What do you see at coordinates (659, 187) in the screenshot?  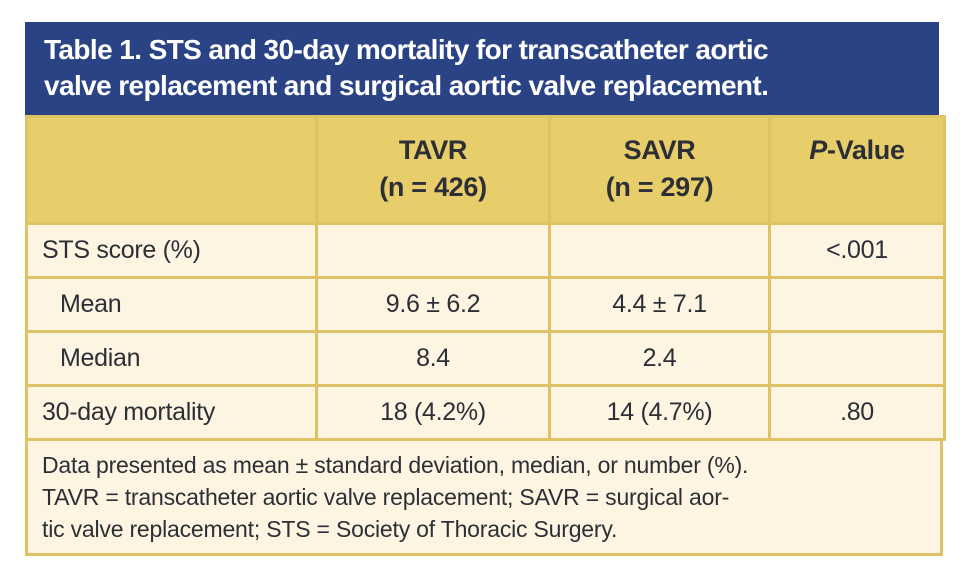 I see `col-header-savr-n: (n = 297)` at bounding box center [659, 187].